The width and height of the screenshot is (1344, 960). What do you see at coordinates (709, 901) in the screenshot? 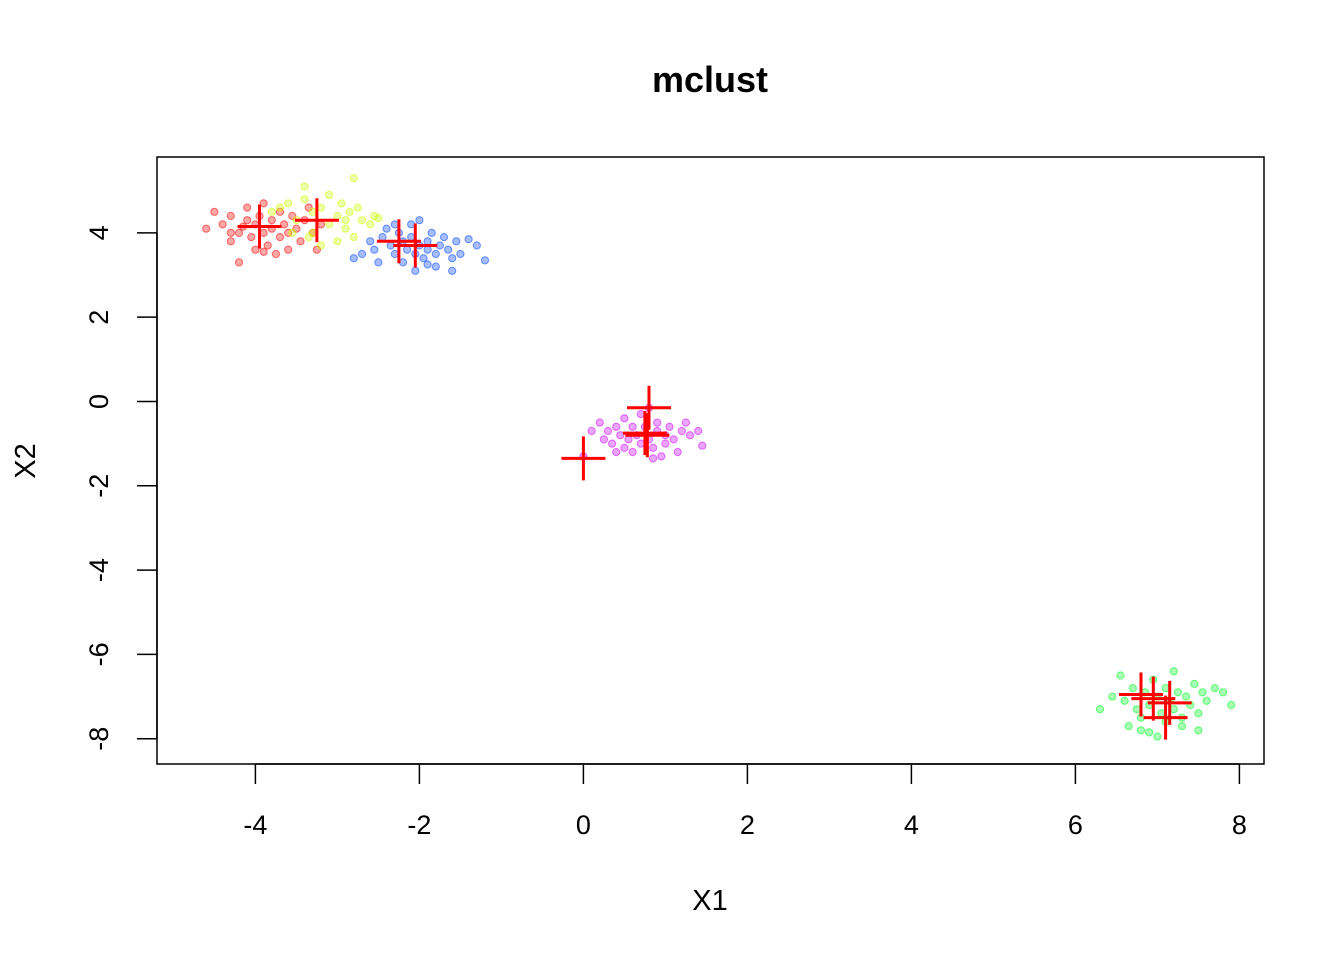
I see `x-axis-title: X1` at bounding box center [709, 901].